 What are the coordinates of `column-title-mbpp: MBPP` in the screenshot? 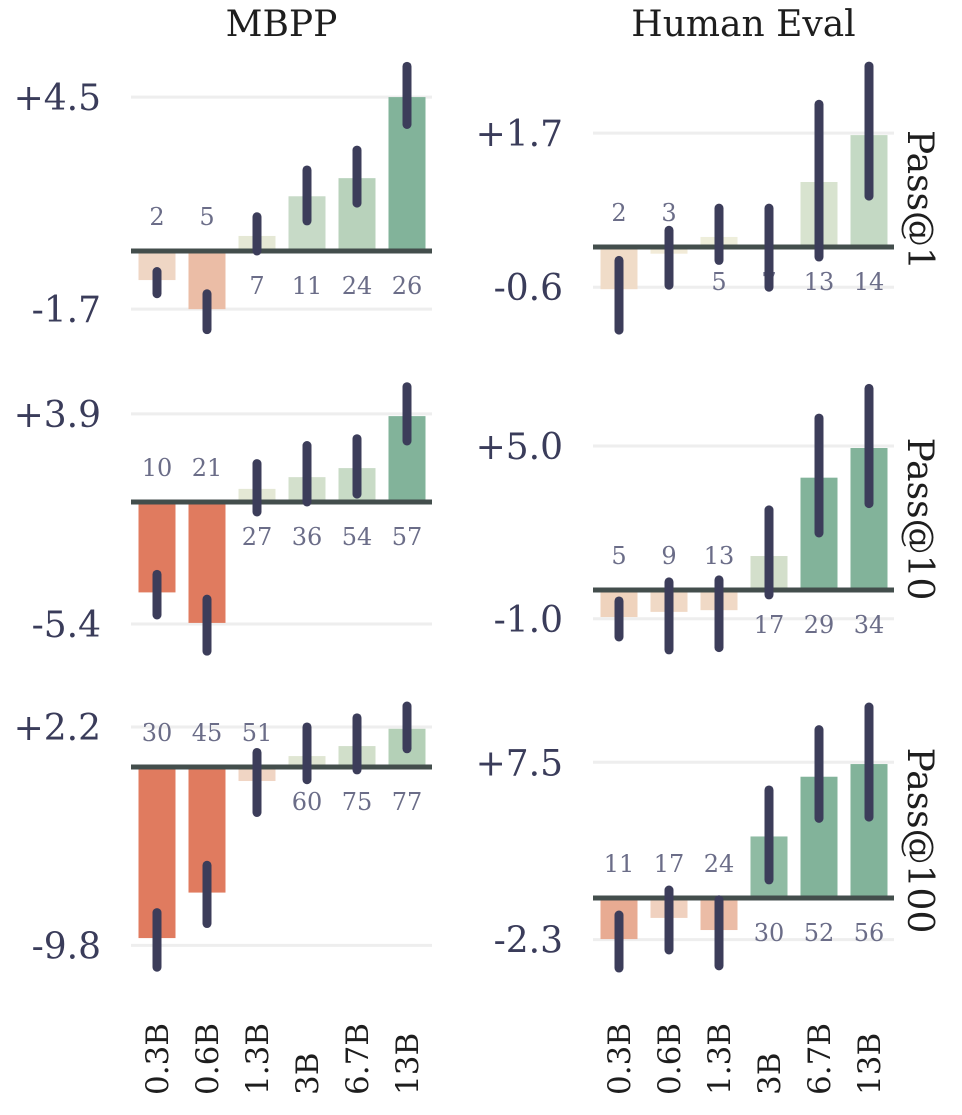 It's located at (282, 24).